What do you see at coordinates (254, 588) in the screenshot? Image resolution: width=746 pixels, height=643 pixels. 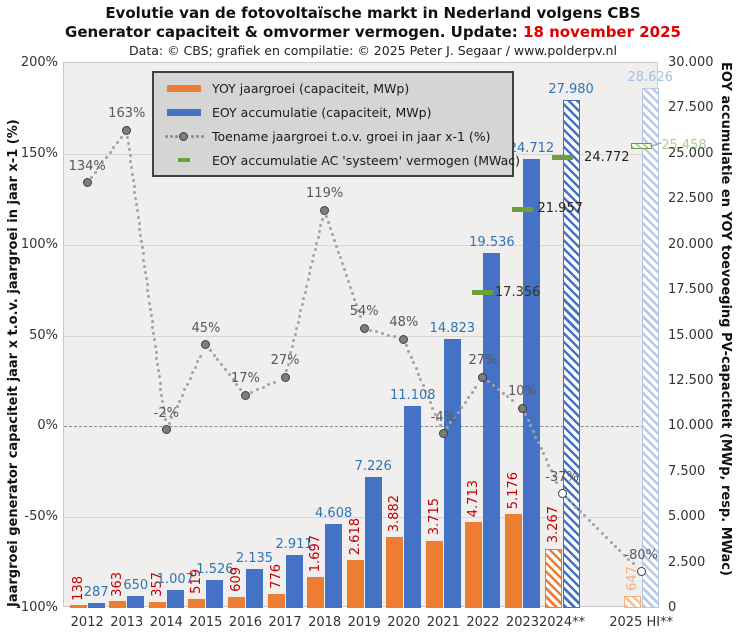 I see `eoy-bar-2016` at bounding box center [254, 588].